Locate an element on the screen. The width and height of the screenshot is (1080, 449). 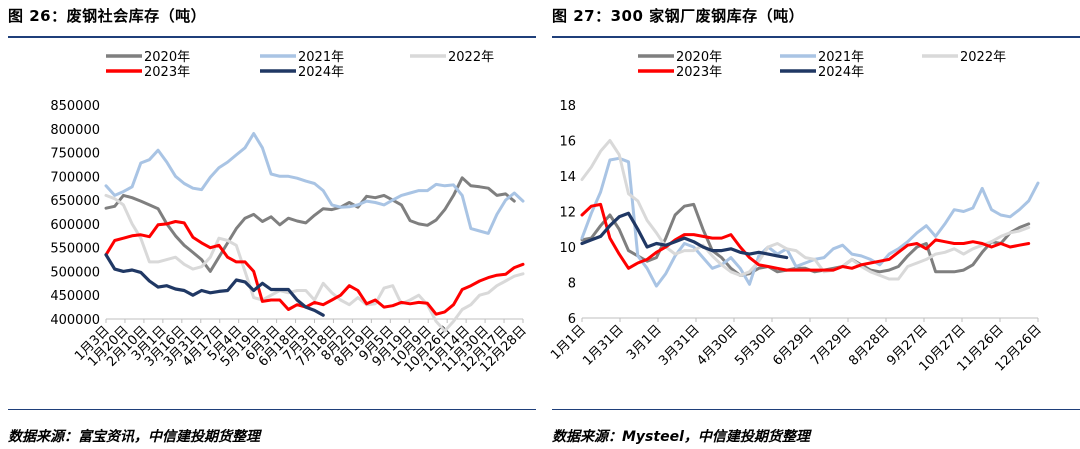
y-tick-label: 14 is located at coordinates (567, 177).